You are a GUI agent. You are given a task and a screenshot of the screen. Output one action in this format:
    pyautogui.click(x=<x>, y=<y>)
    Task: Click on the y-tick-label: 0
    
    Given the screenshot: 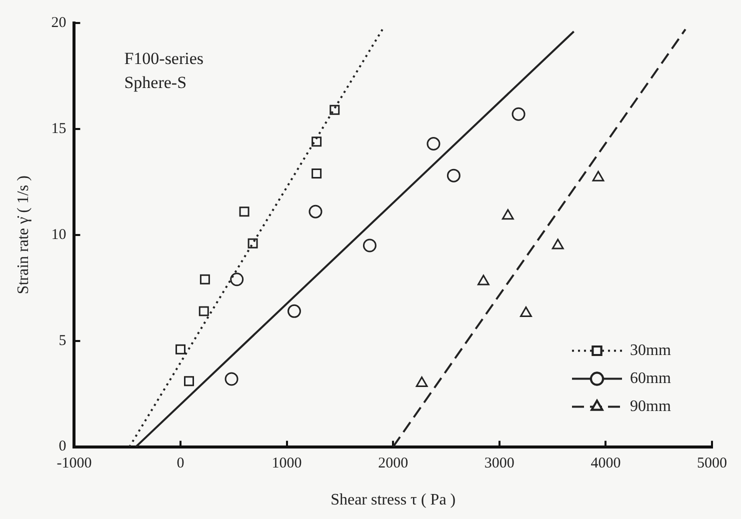 What is the action you would take?
    pyautogui.click(x=62, y=446)
    